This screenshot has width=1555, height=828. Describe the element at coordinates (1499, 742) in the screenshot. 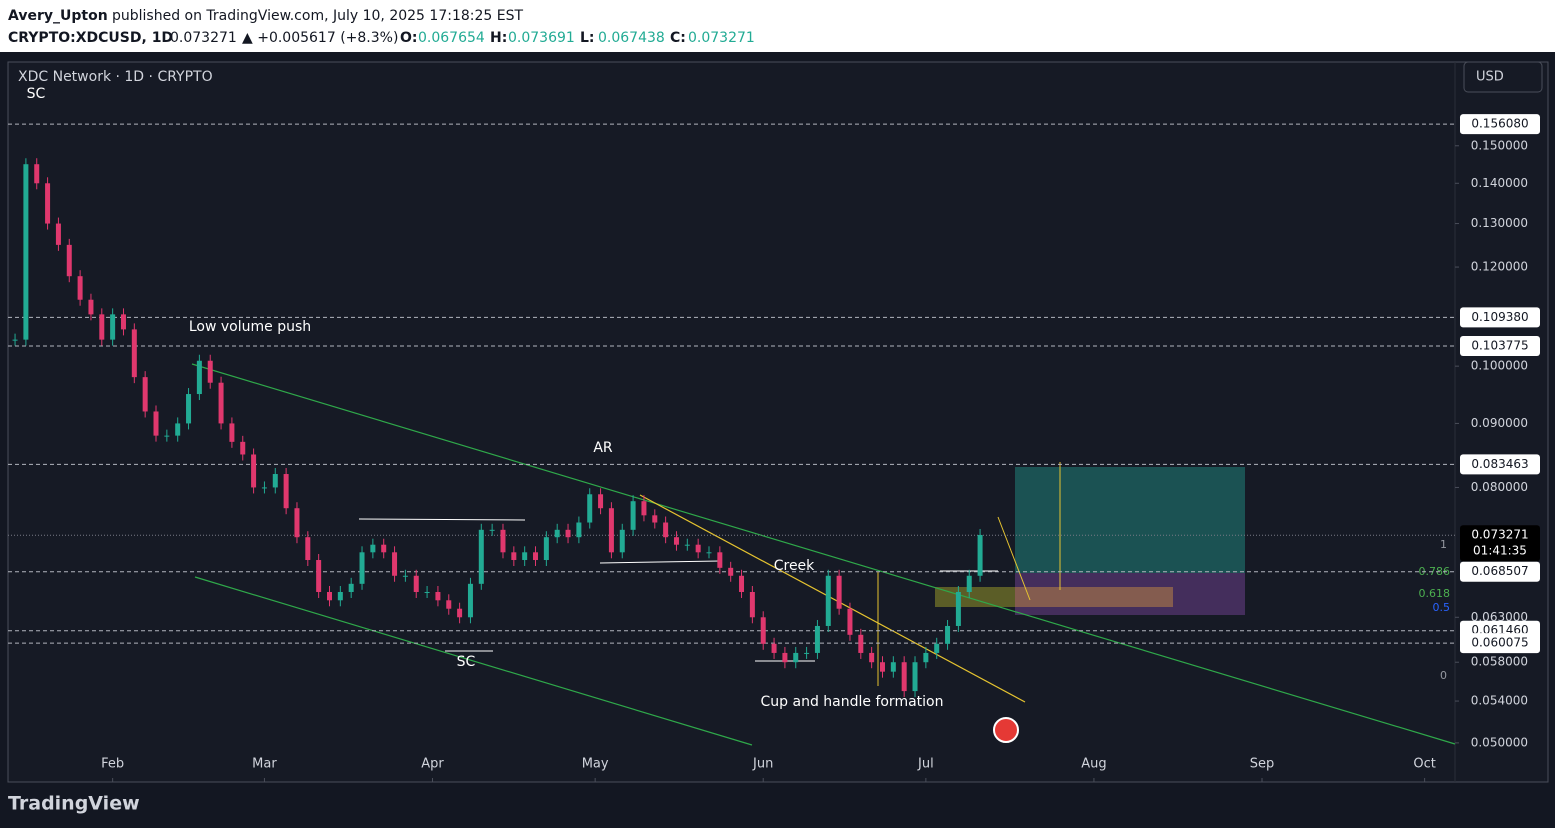

I see `y-tick-label: 0.050000` at that location.